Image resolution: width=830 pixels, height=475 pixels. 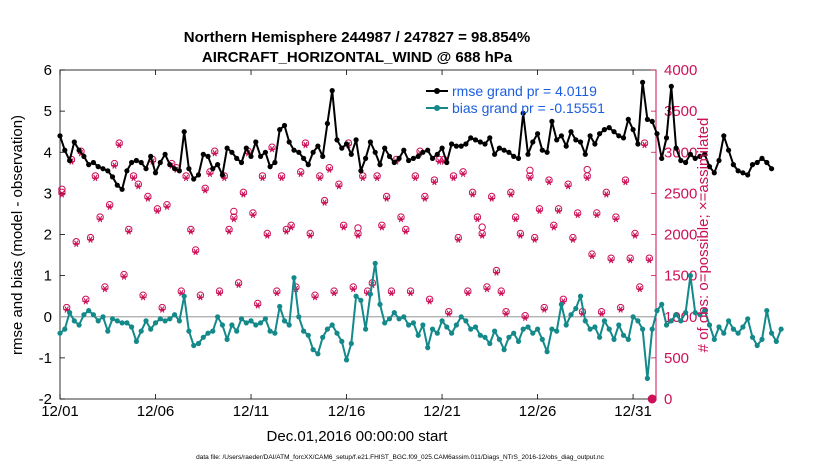 What do you see at coordinates (668, 399) in the screenshot?
I see `y-right-tick-label: 0` at bounding box center [668, 399].